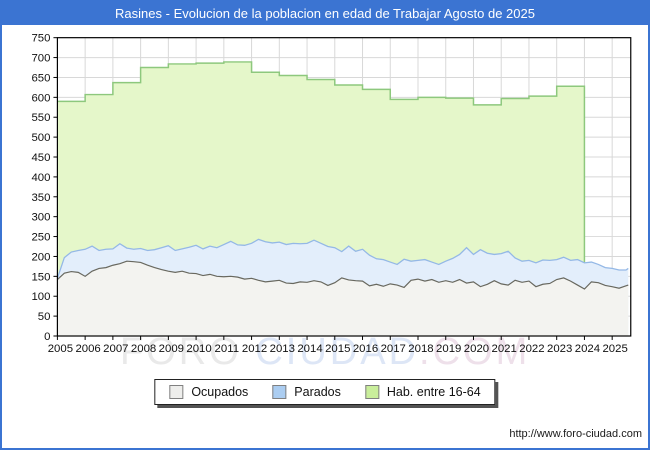 The height and width of the screenshot is (450, 650). What do you see at coordinates (40, 98) in the screenshot?
I see `y-tick-label: 600` at bounding box center [40, 98].